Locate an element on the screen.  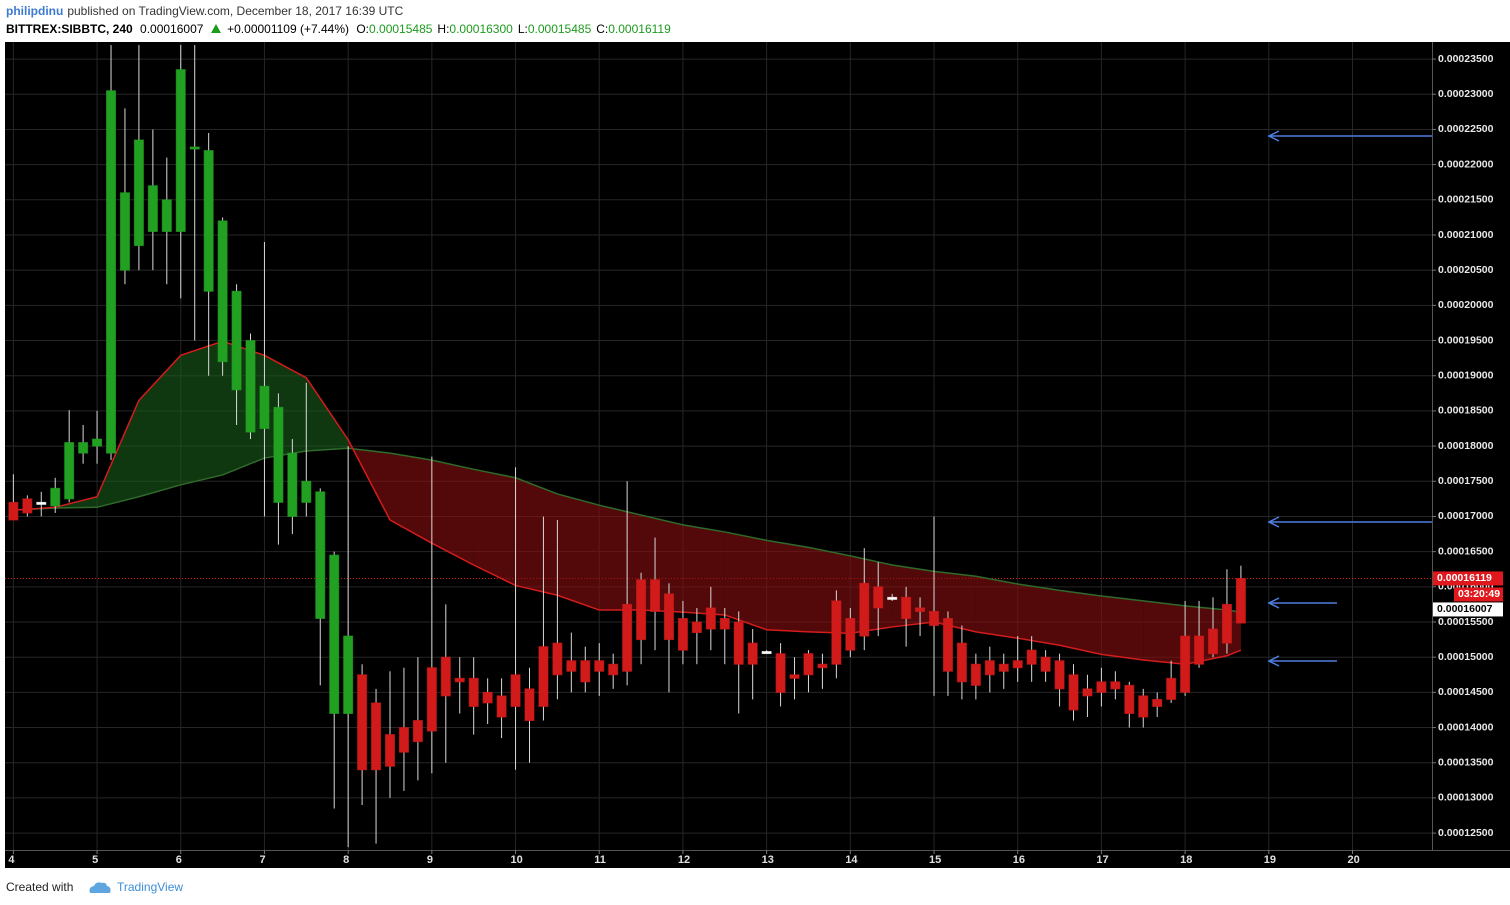
x-tick-label: 9 is located at coordinates (430, 860).